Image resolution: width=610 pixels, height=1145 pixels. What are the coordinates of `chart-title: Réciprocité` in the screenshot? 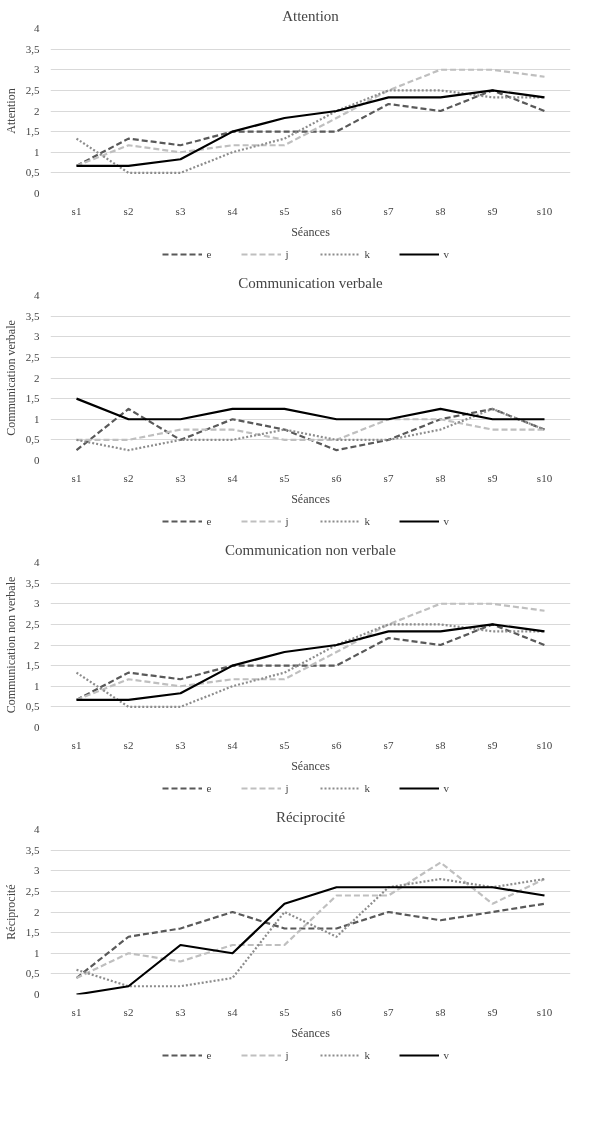 It's located at (310, 816).